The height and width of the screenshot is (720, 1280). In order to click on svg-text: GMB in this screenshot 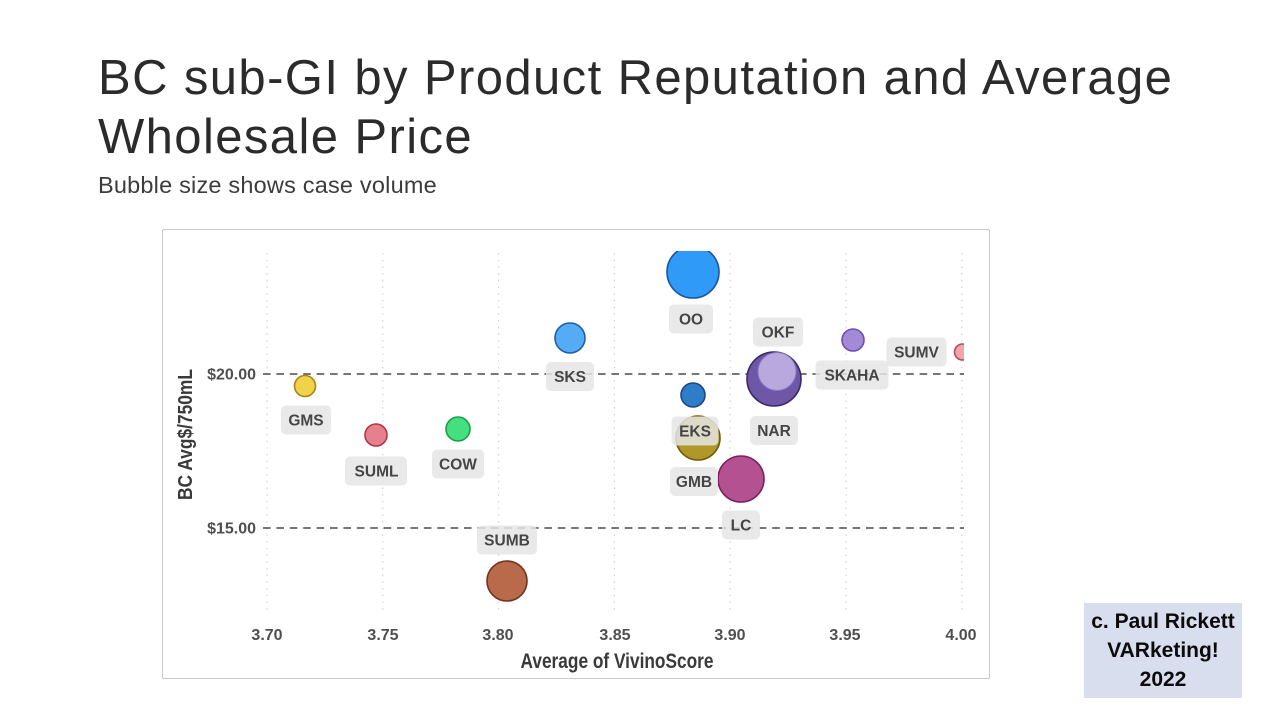, I will do `click(694, 482)`.